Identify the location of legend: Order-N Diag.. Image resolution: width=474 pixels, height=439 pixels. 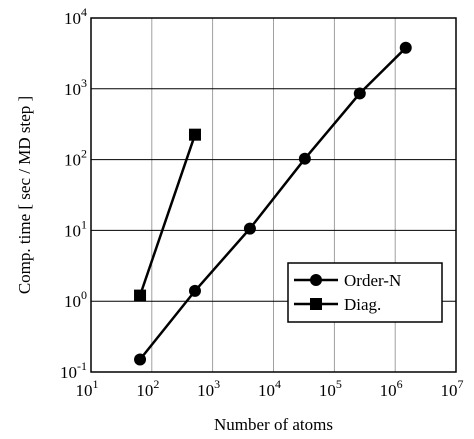
(365, 292).